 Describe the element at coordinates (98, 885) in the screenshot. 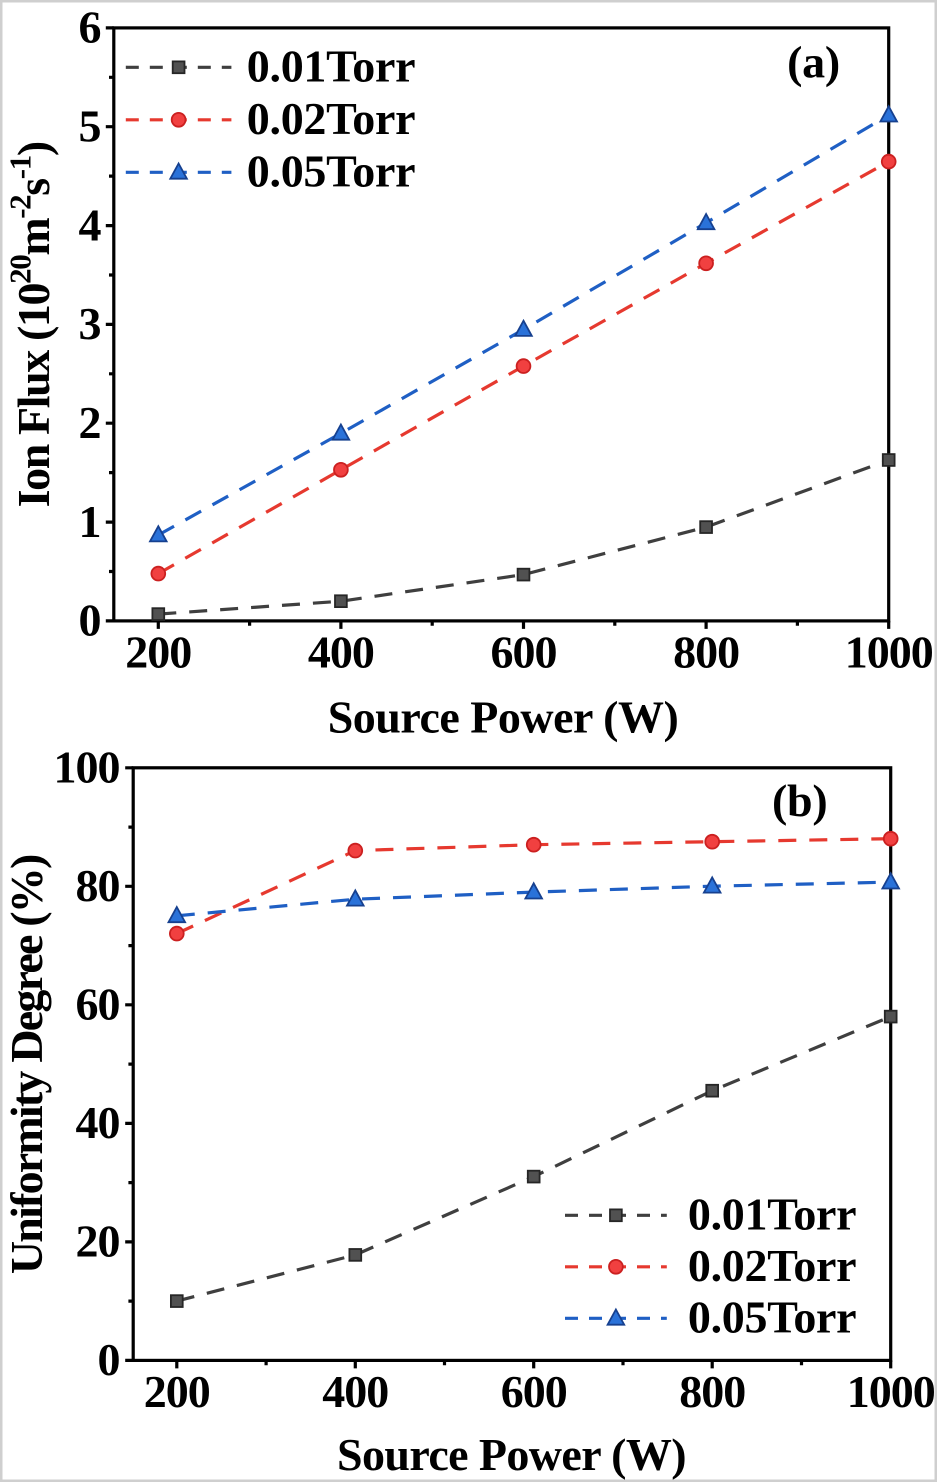

I see `svg-text: 80` at that location.